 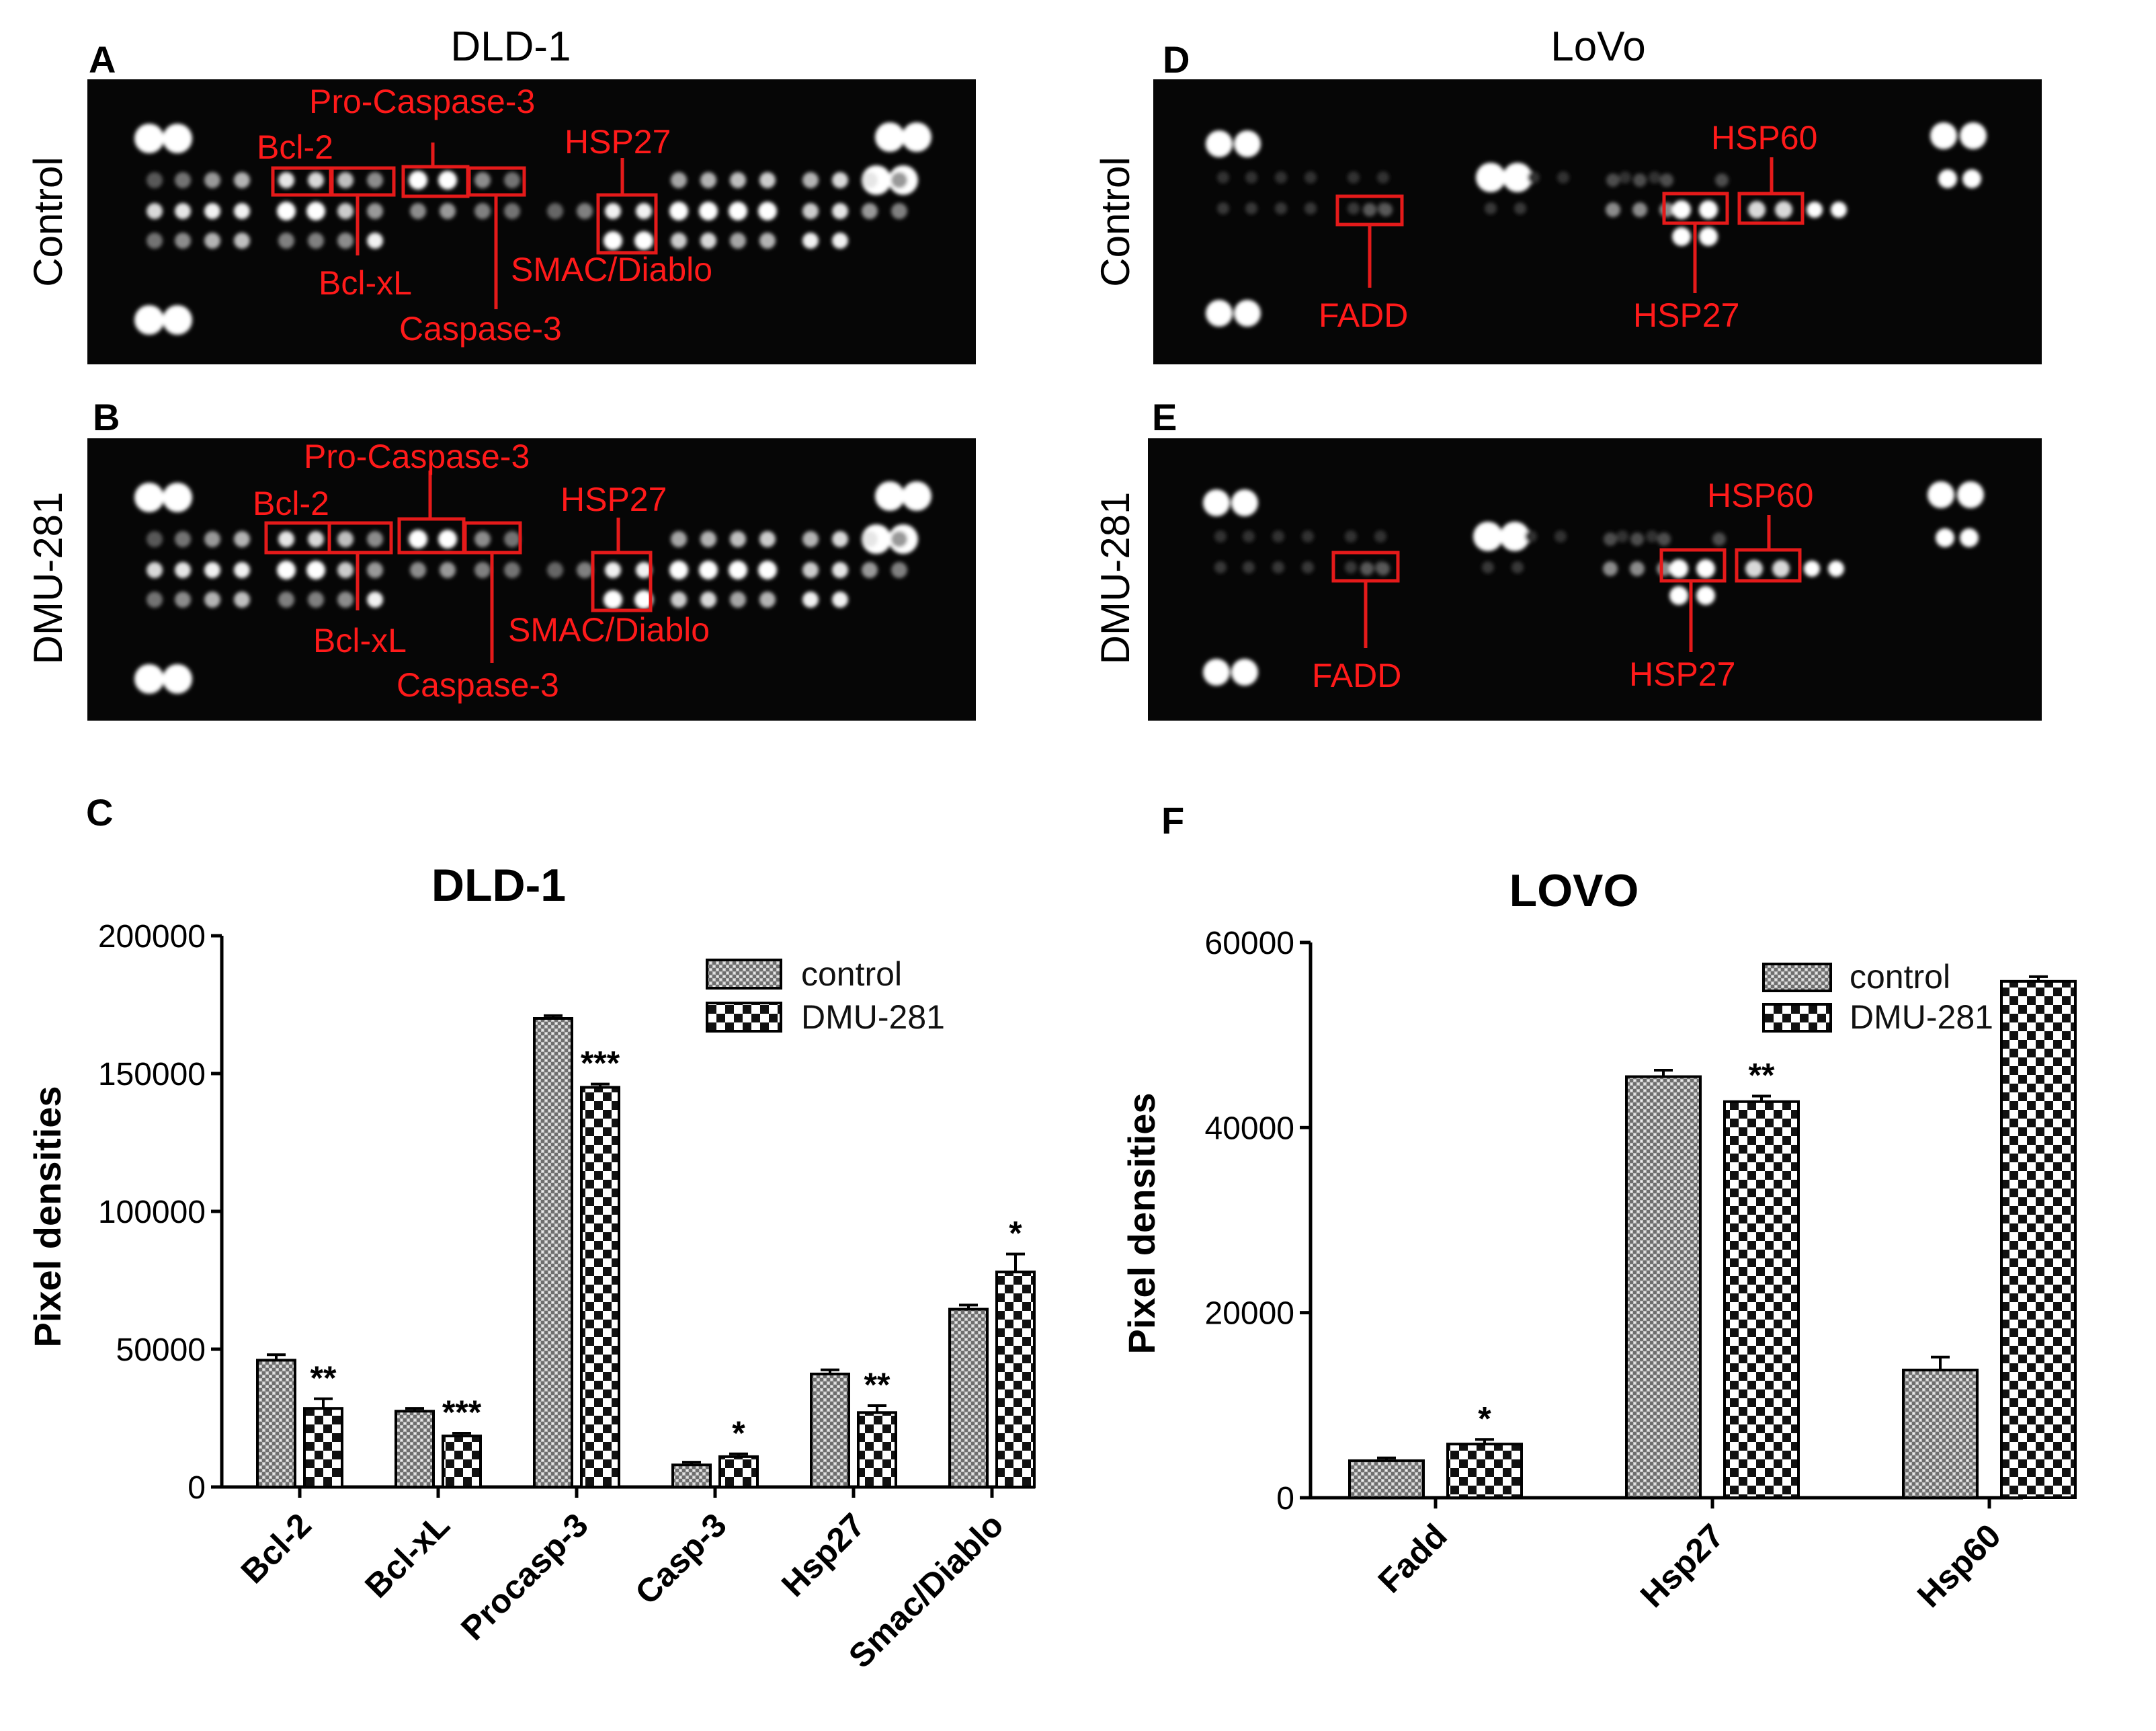 What do you see at coordinates (106, 417) in the screenshot?
I see `panel-label-b: B` at bounding box center [106, 417].